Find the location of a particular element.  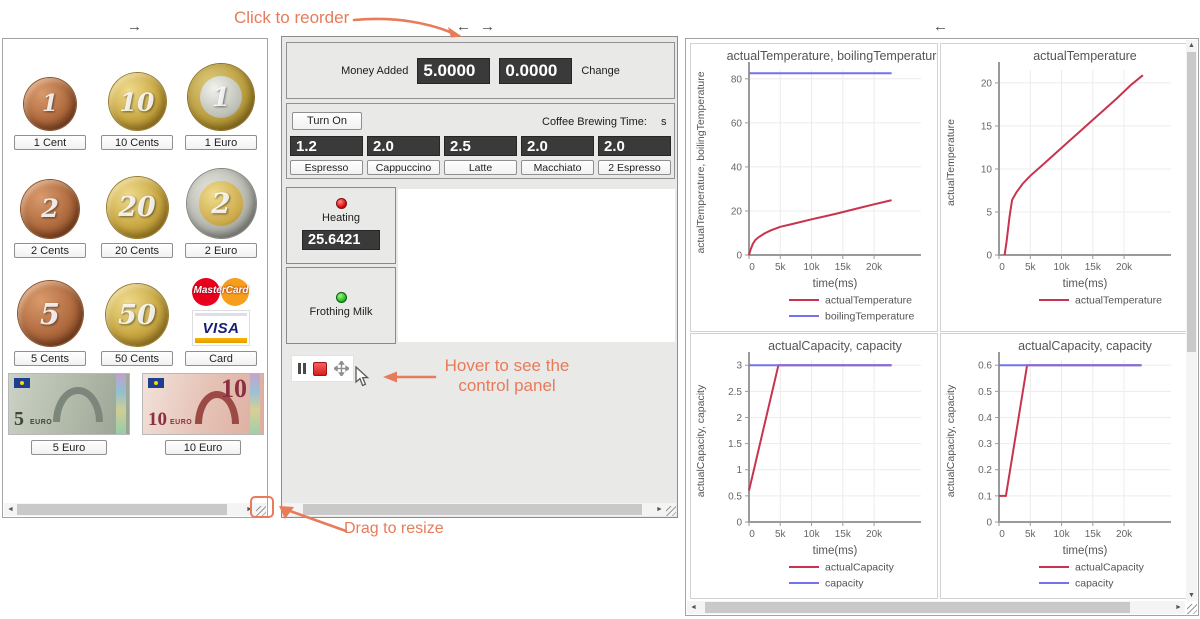

mouse-cursor is located at coordinates (362, 376).